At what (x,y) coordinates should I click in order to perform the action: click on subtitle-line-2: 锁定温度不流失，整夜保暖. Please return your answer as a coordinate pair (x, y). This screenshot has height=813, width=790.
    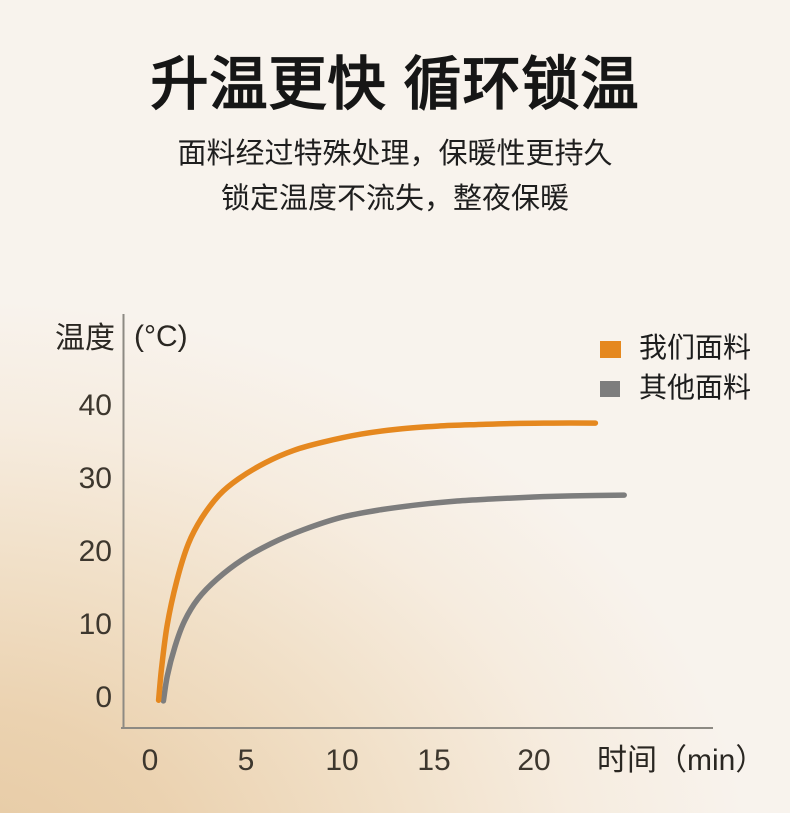
    Looking at the image, I should click on (394, 198).